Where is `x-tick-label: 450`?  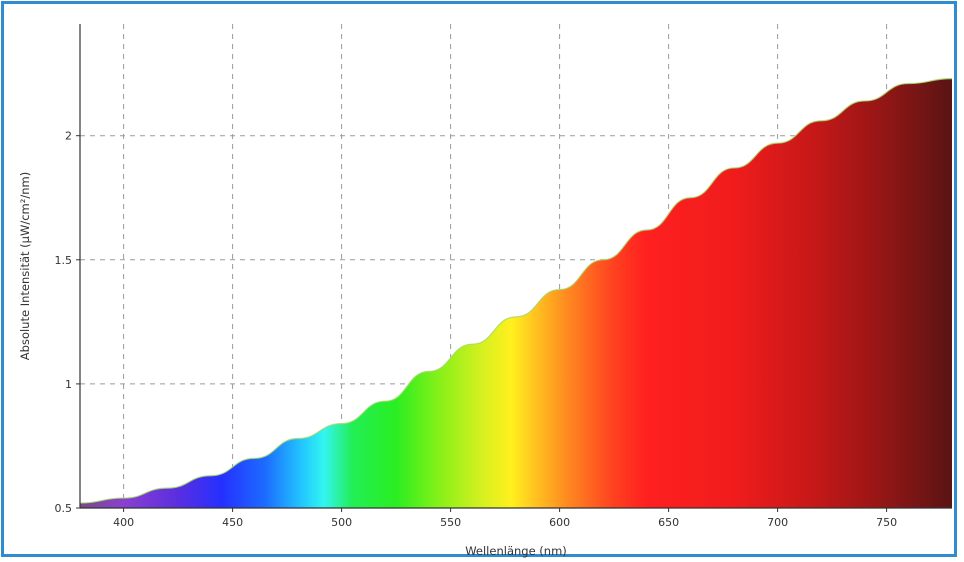
x-tick-label: 450 is located at coordinates (232, 522).